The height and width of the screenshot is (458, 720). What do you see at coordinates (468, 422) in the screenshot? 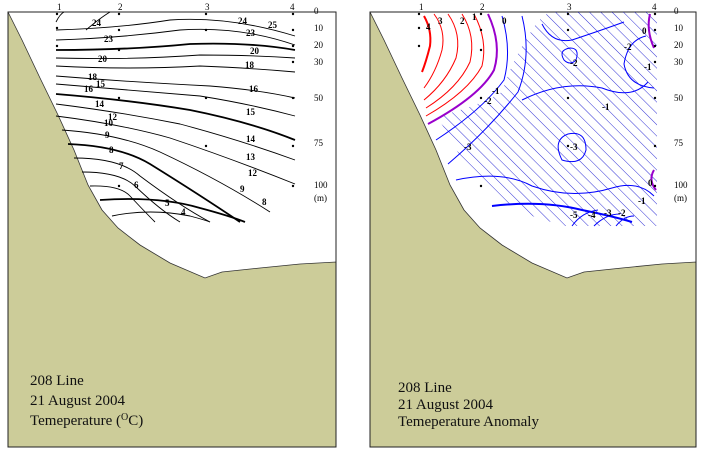
I see `caption-line-3: Temeperature Anomaly` at bounding box center [468, 422].